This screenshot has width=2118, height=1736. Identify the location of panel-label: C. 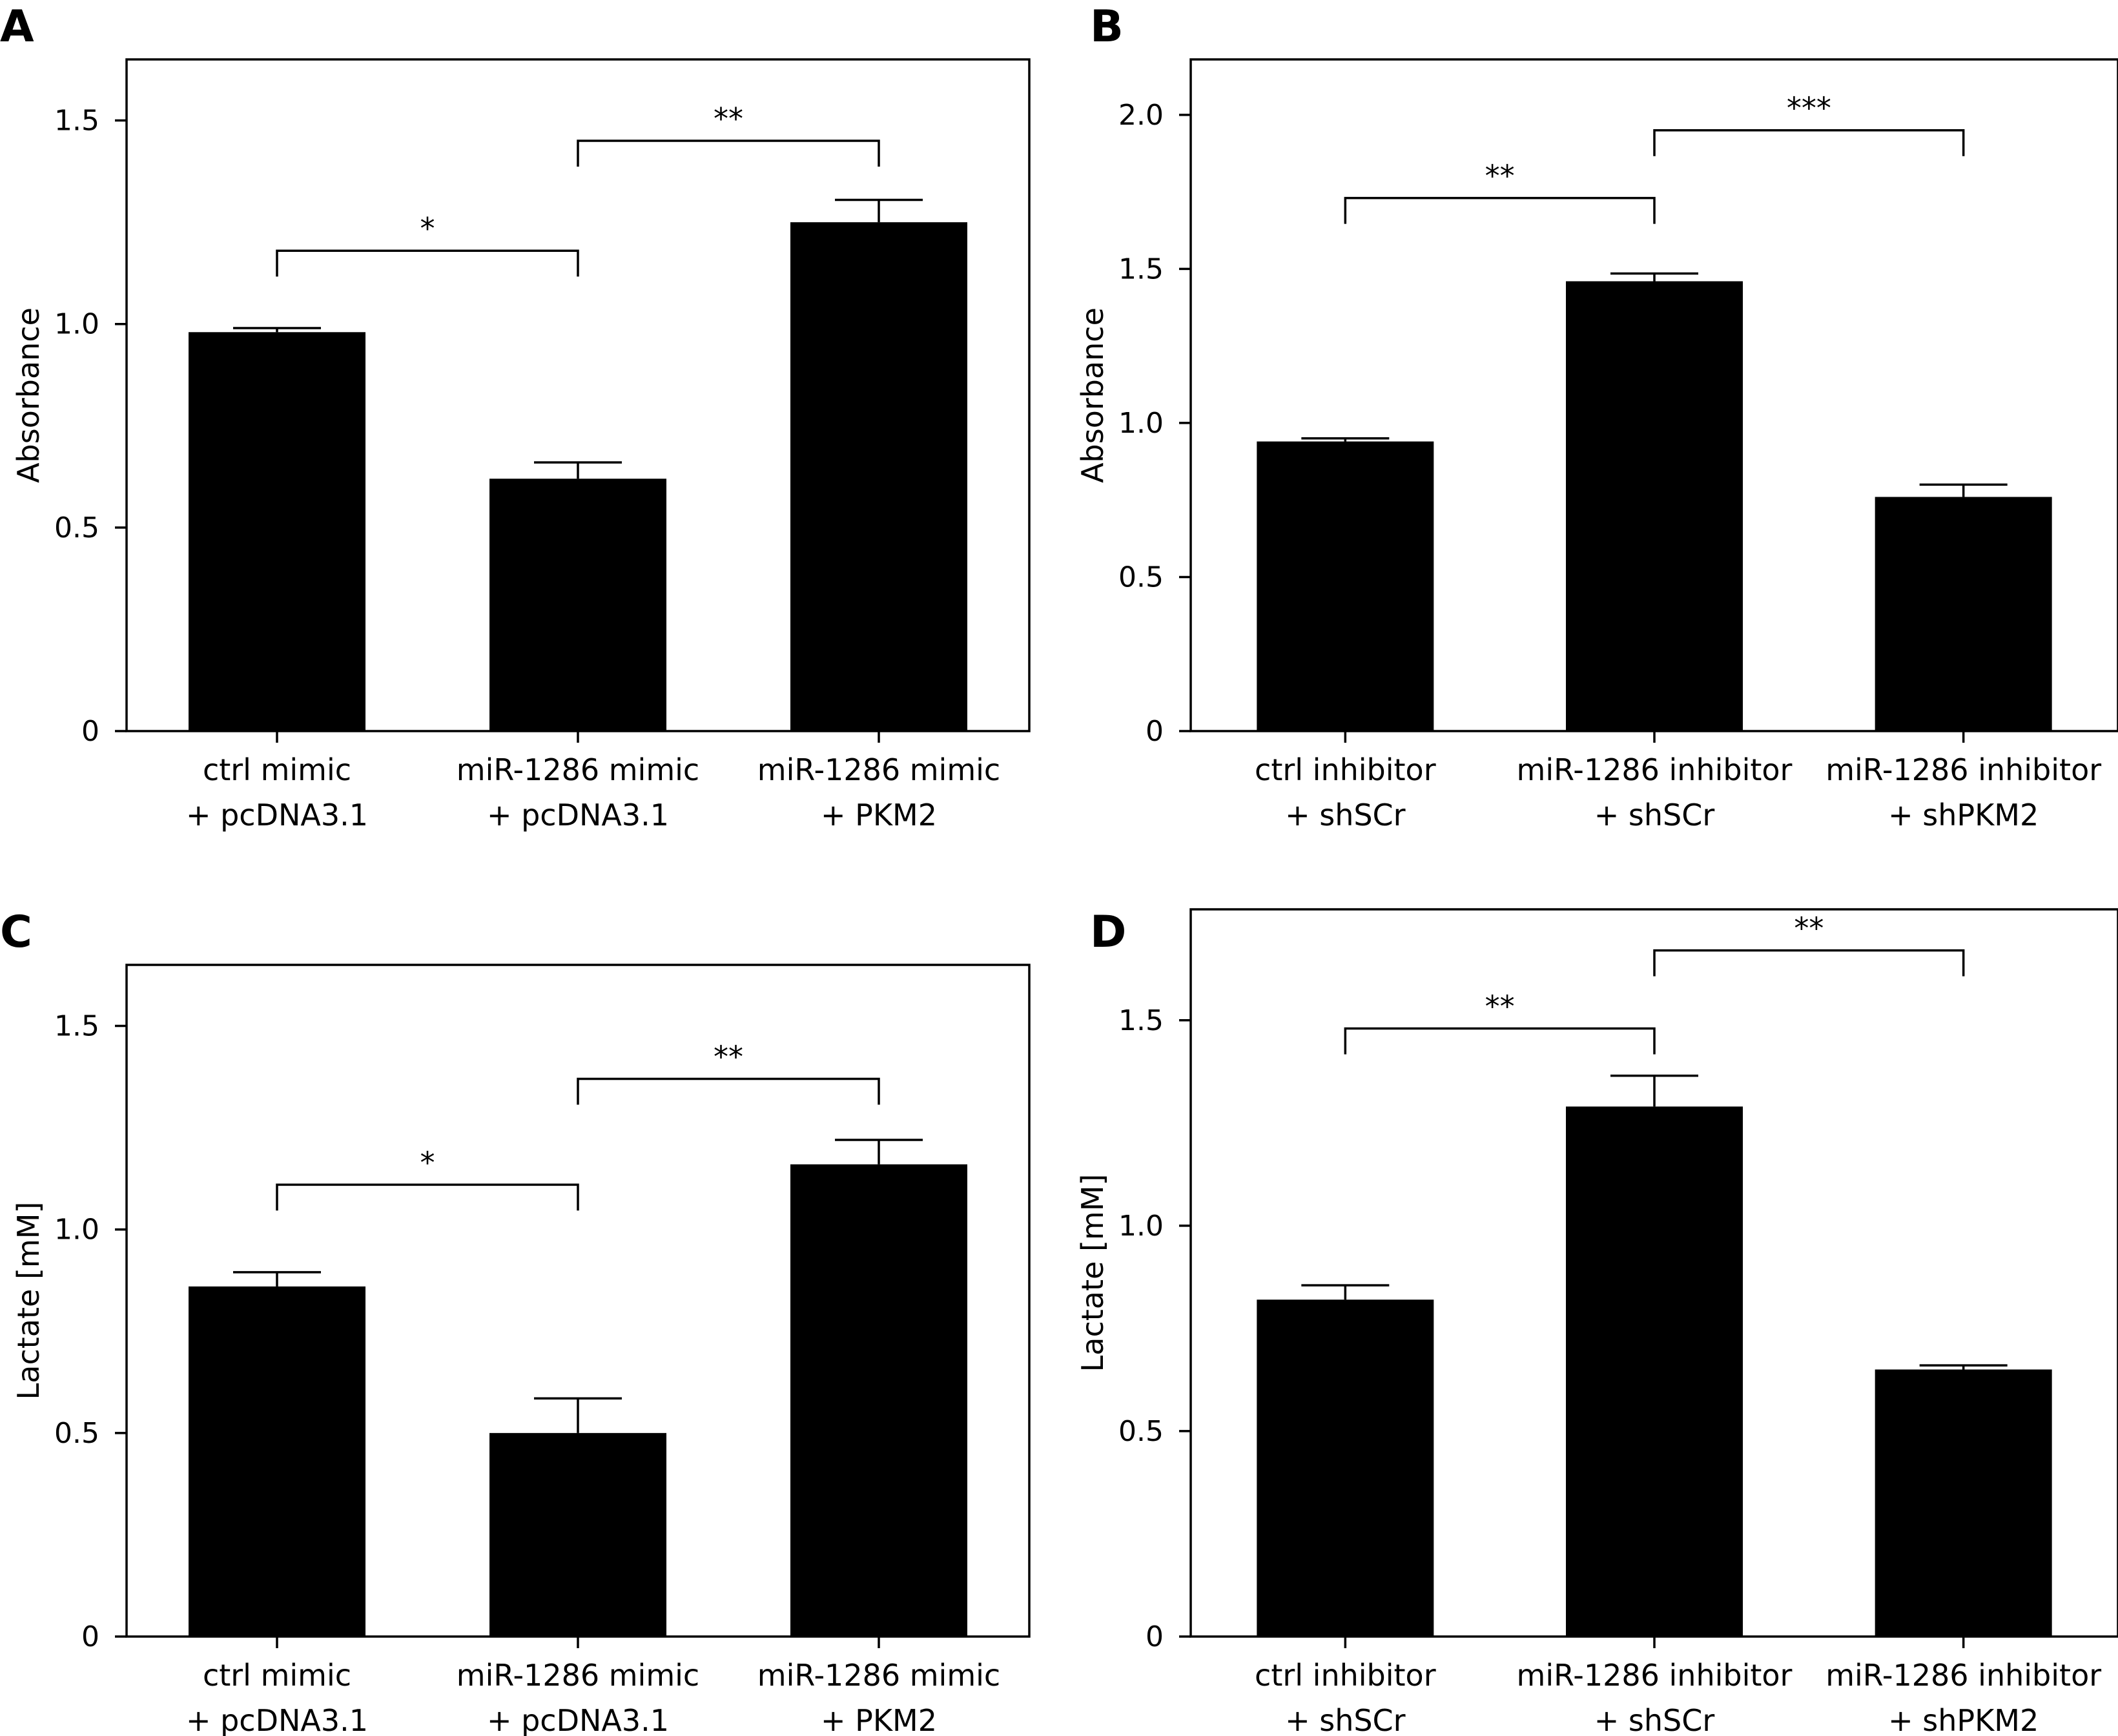
(16, 932).